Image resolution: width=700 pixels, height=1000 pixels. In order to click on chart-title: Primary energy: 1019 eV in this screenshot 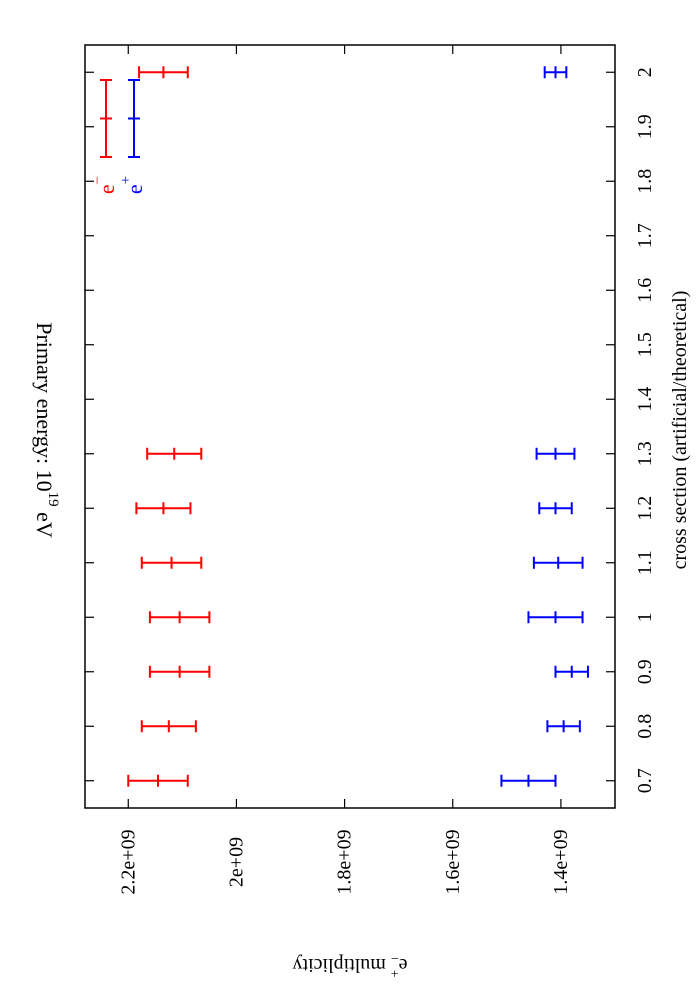, I will do `click(47, 430)`.